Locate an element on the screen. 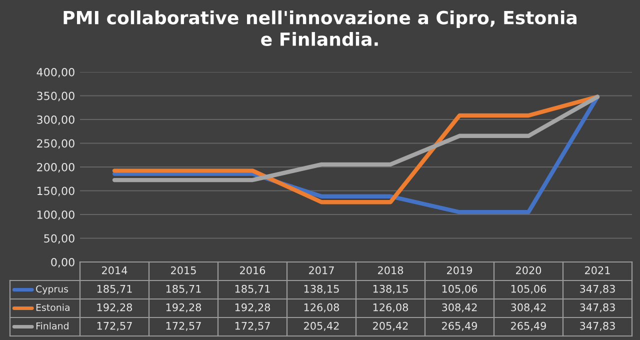 This screenshot has height=340, width=640. x-tick-label: 2017 is located at coordinates (321, 270).